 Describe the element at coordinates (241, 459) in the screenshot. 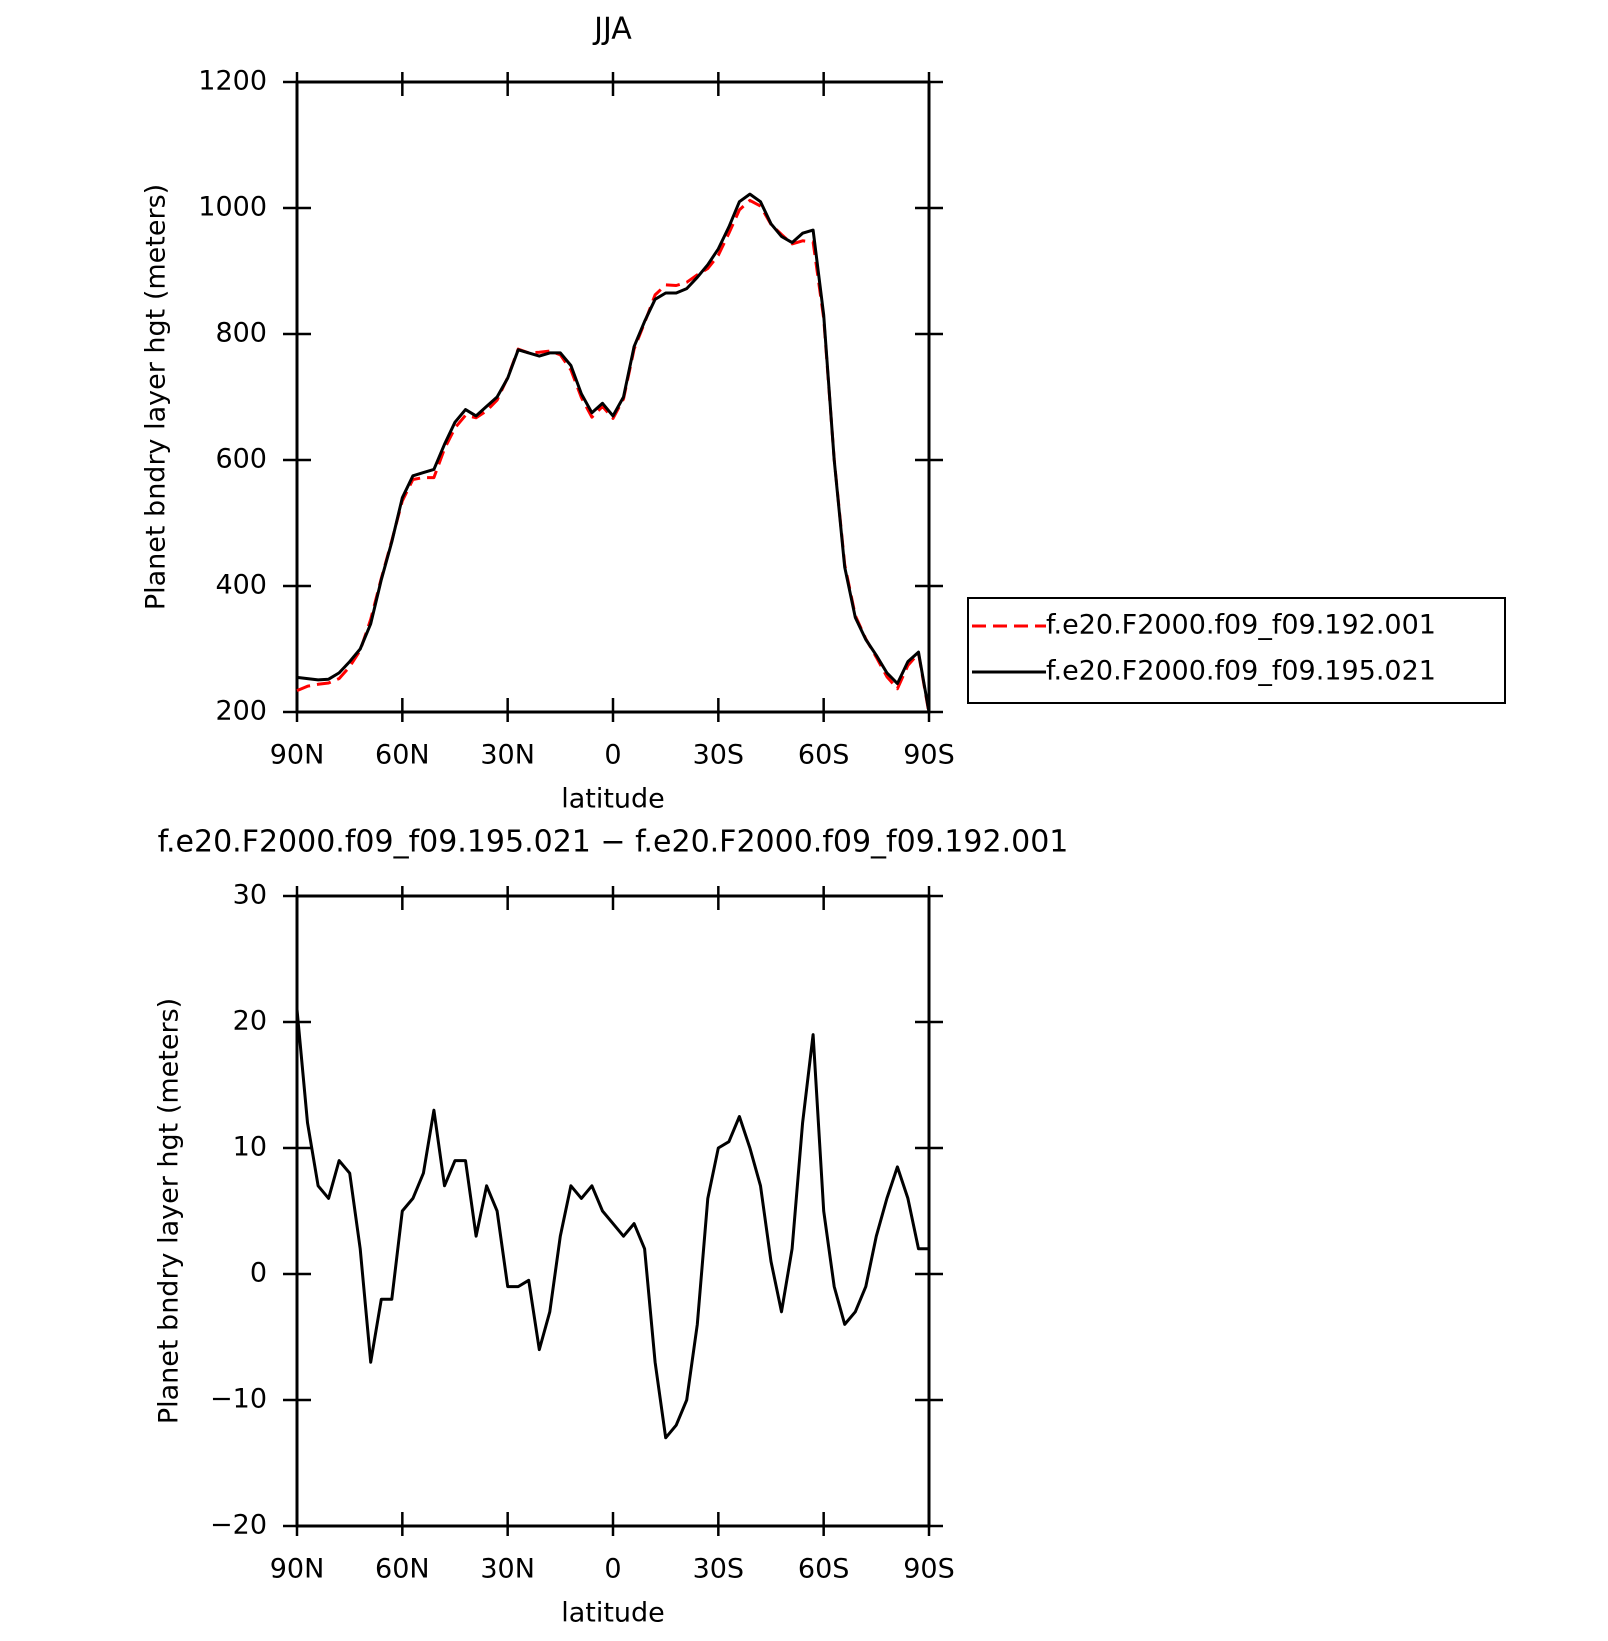

I see `y-tick-label: 600` at that location.